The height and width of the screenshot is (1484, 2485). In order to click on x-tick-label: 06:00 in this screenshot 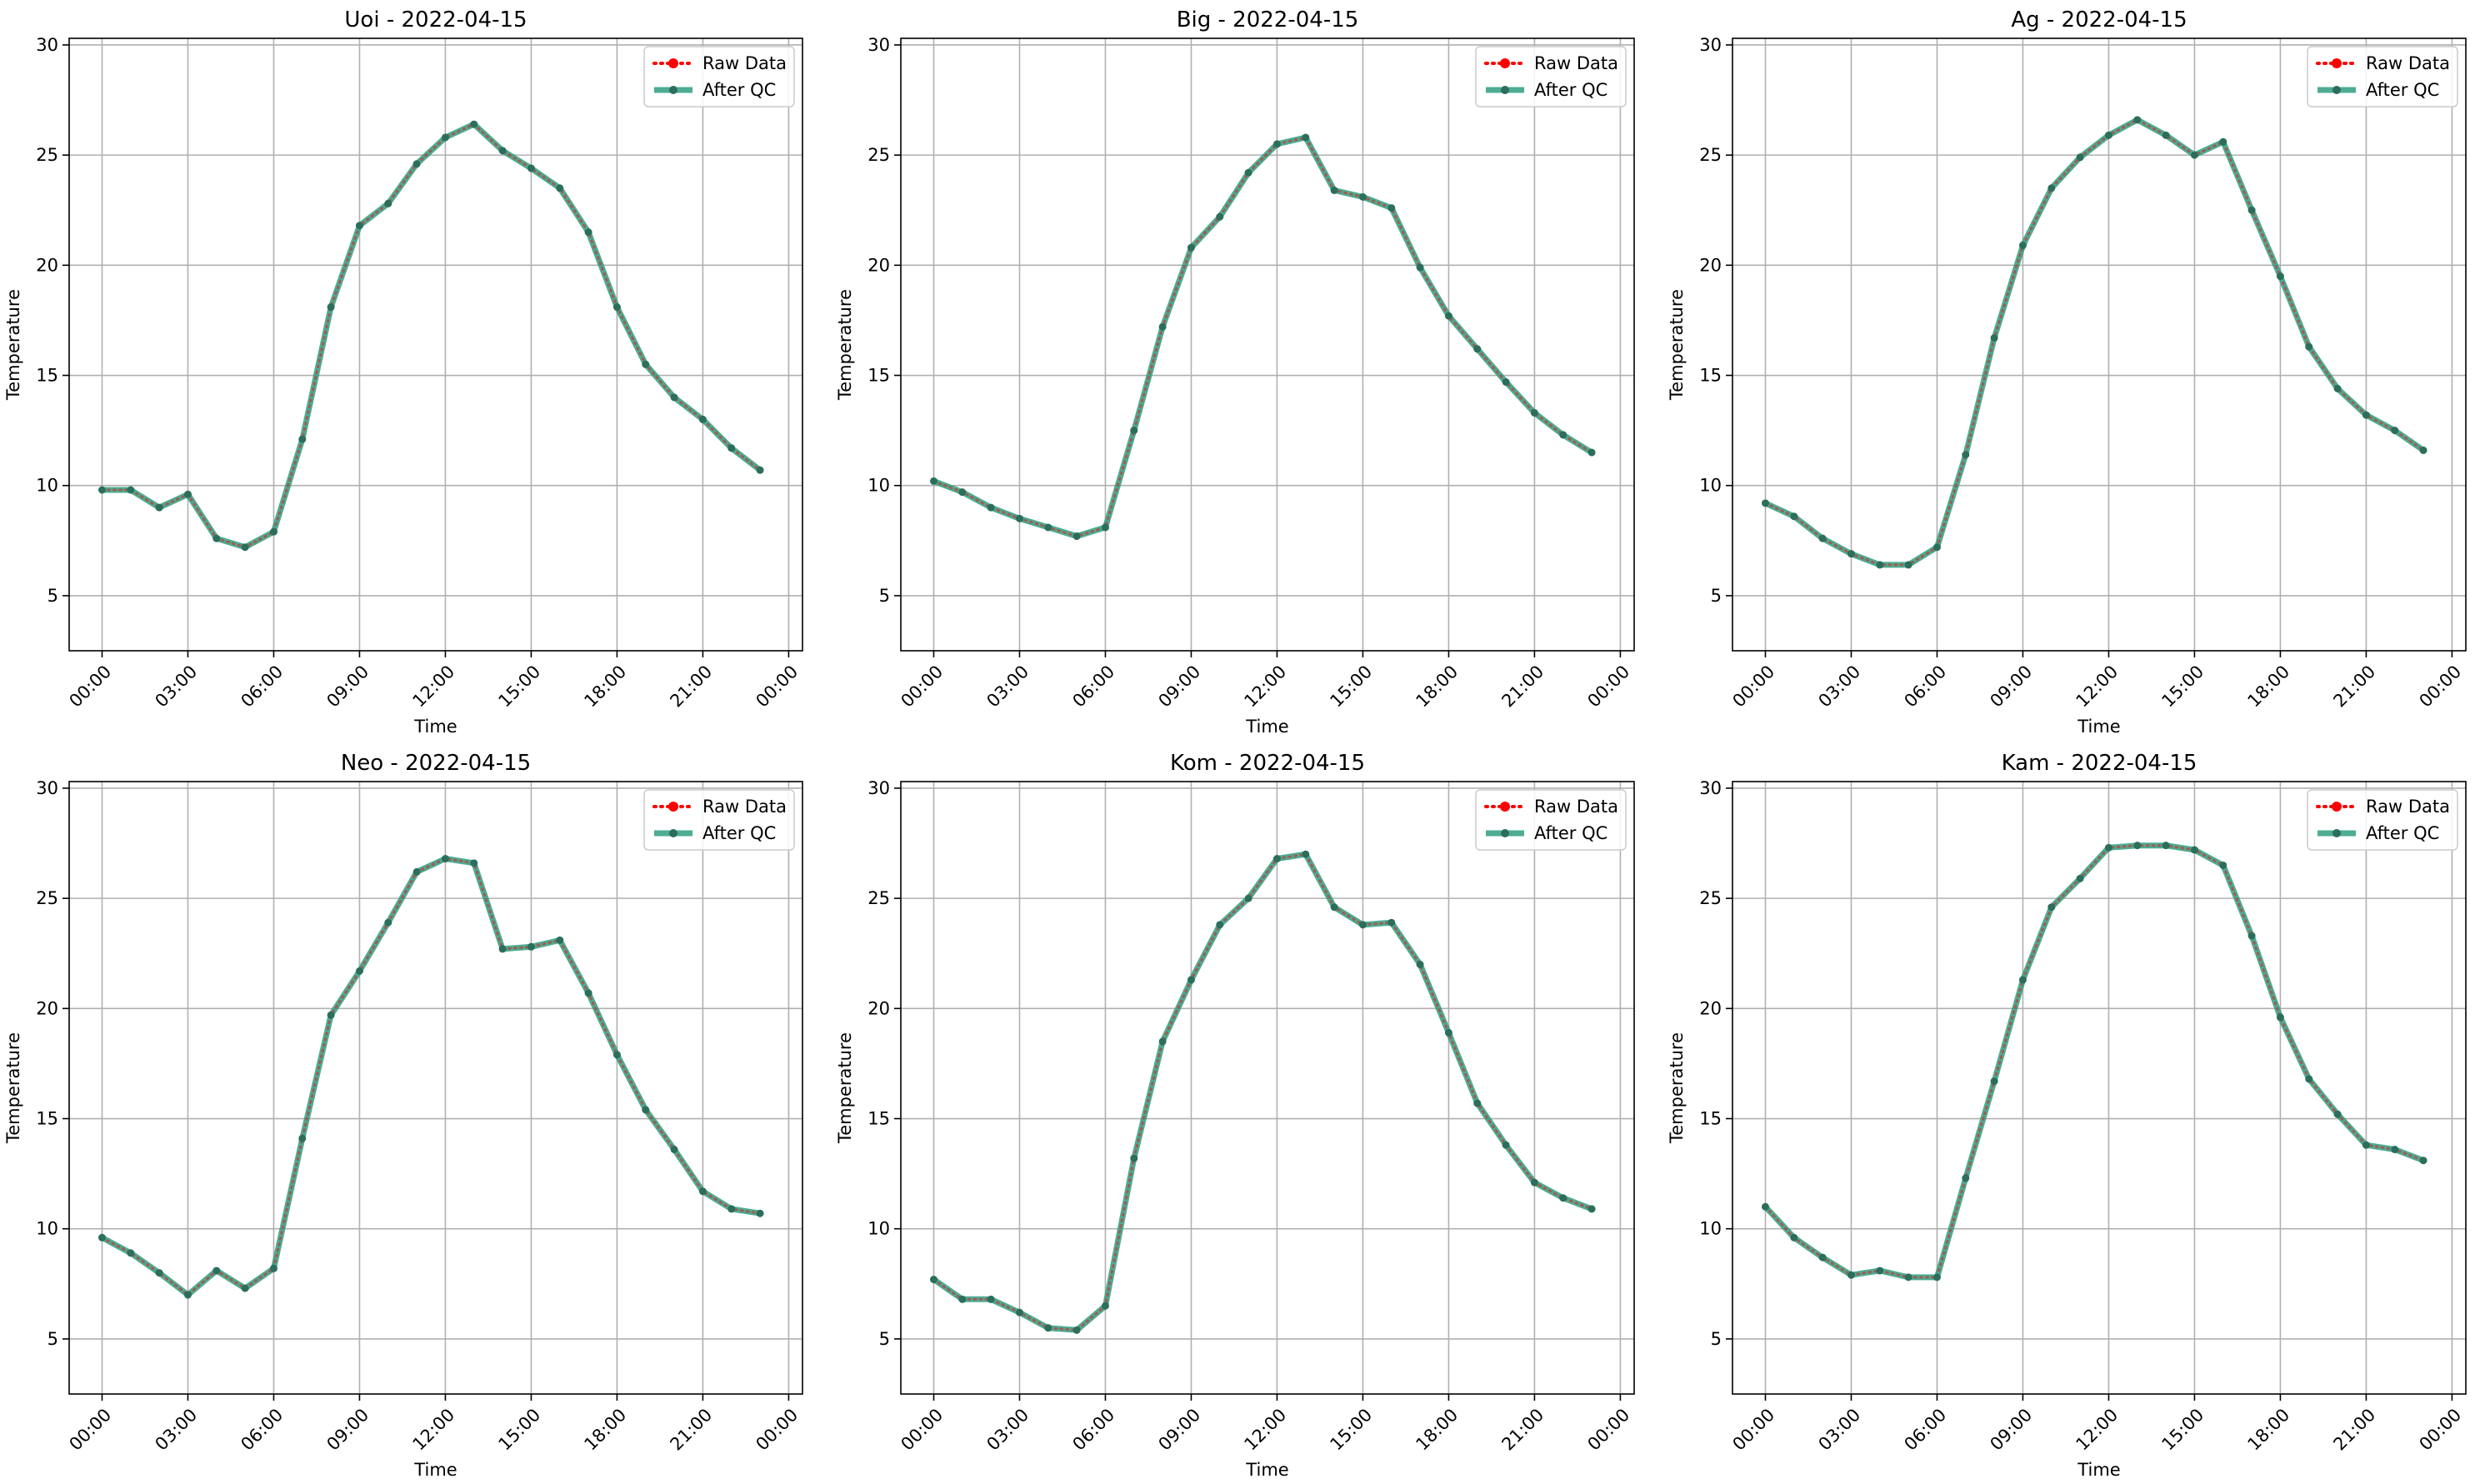, I will do `click(1925, 1430)`.